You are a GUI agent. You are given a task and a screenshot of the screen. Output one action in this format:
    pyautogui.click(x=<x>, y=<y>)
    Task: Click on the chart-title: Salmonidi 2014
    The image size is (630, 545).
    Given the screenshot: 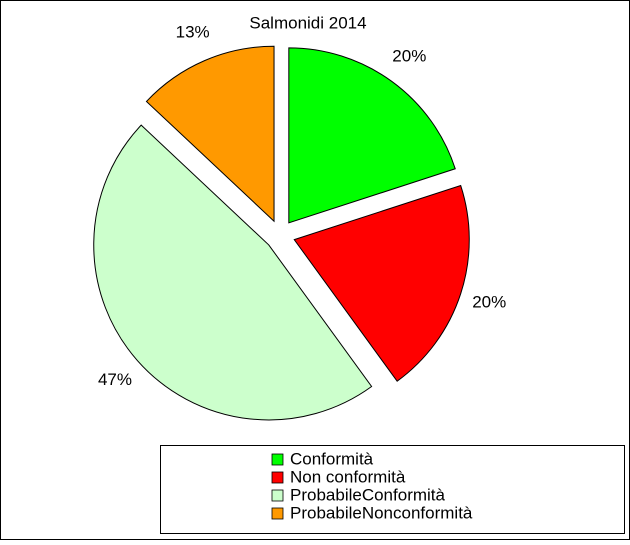 What is the action you would take?
    pyautogui.click(x=307, y=22)
    